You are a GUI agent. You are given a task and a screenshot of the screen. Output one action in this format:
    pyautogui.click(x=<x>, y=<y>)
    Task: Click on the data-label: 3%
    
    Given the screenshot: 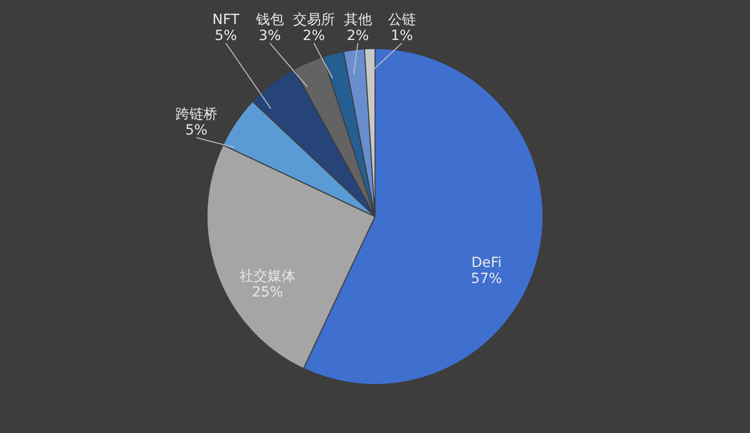 What is the action you would take?
    pyautogui.click(x=269, y=36)
    